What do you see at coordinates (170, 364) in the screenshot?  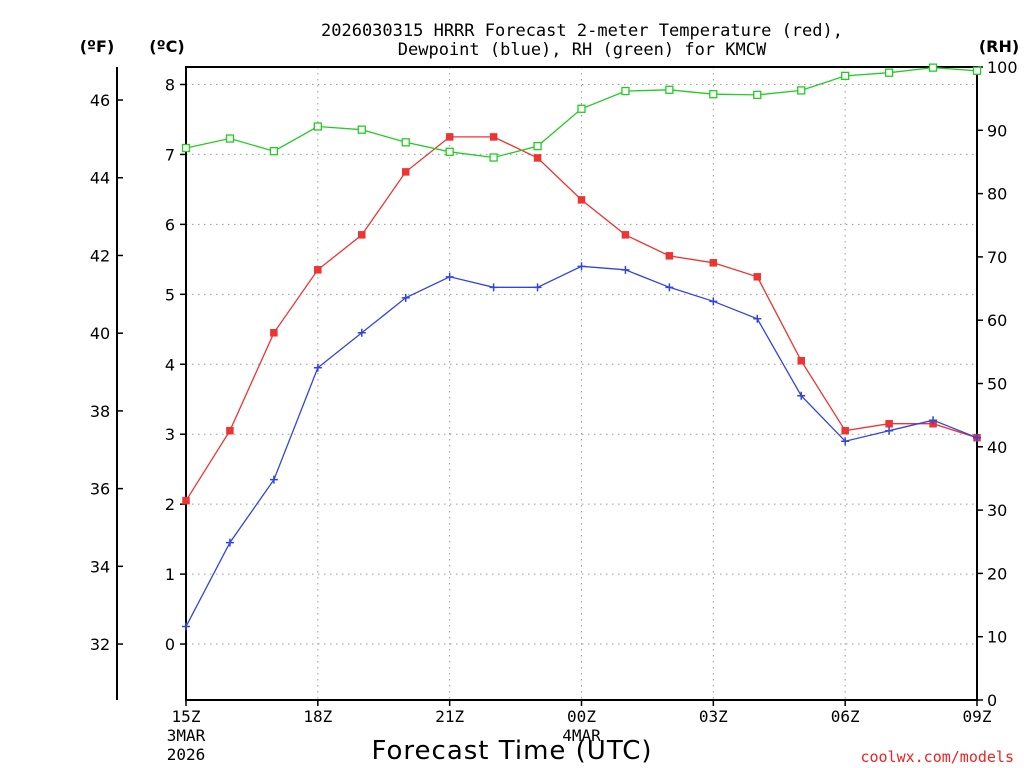 I see `celsius-tick-label: 4` at bounding box center [170, 364].